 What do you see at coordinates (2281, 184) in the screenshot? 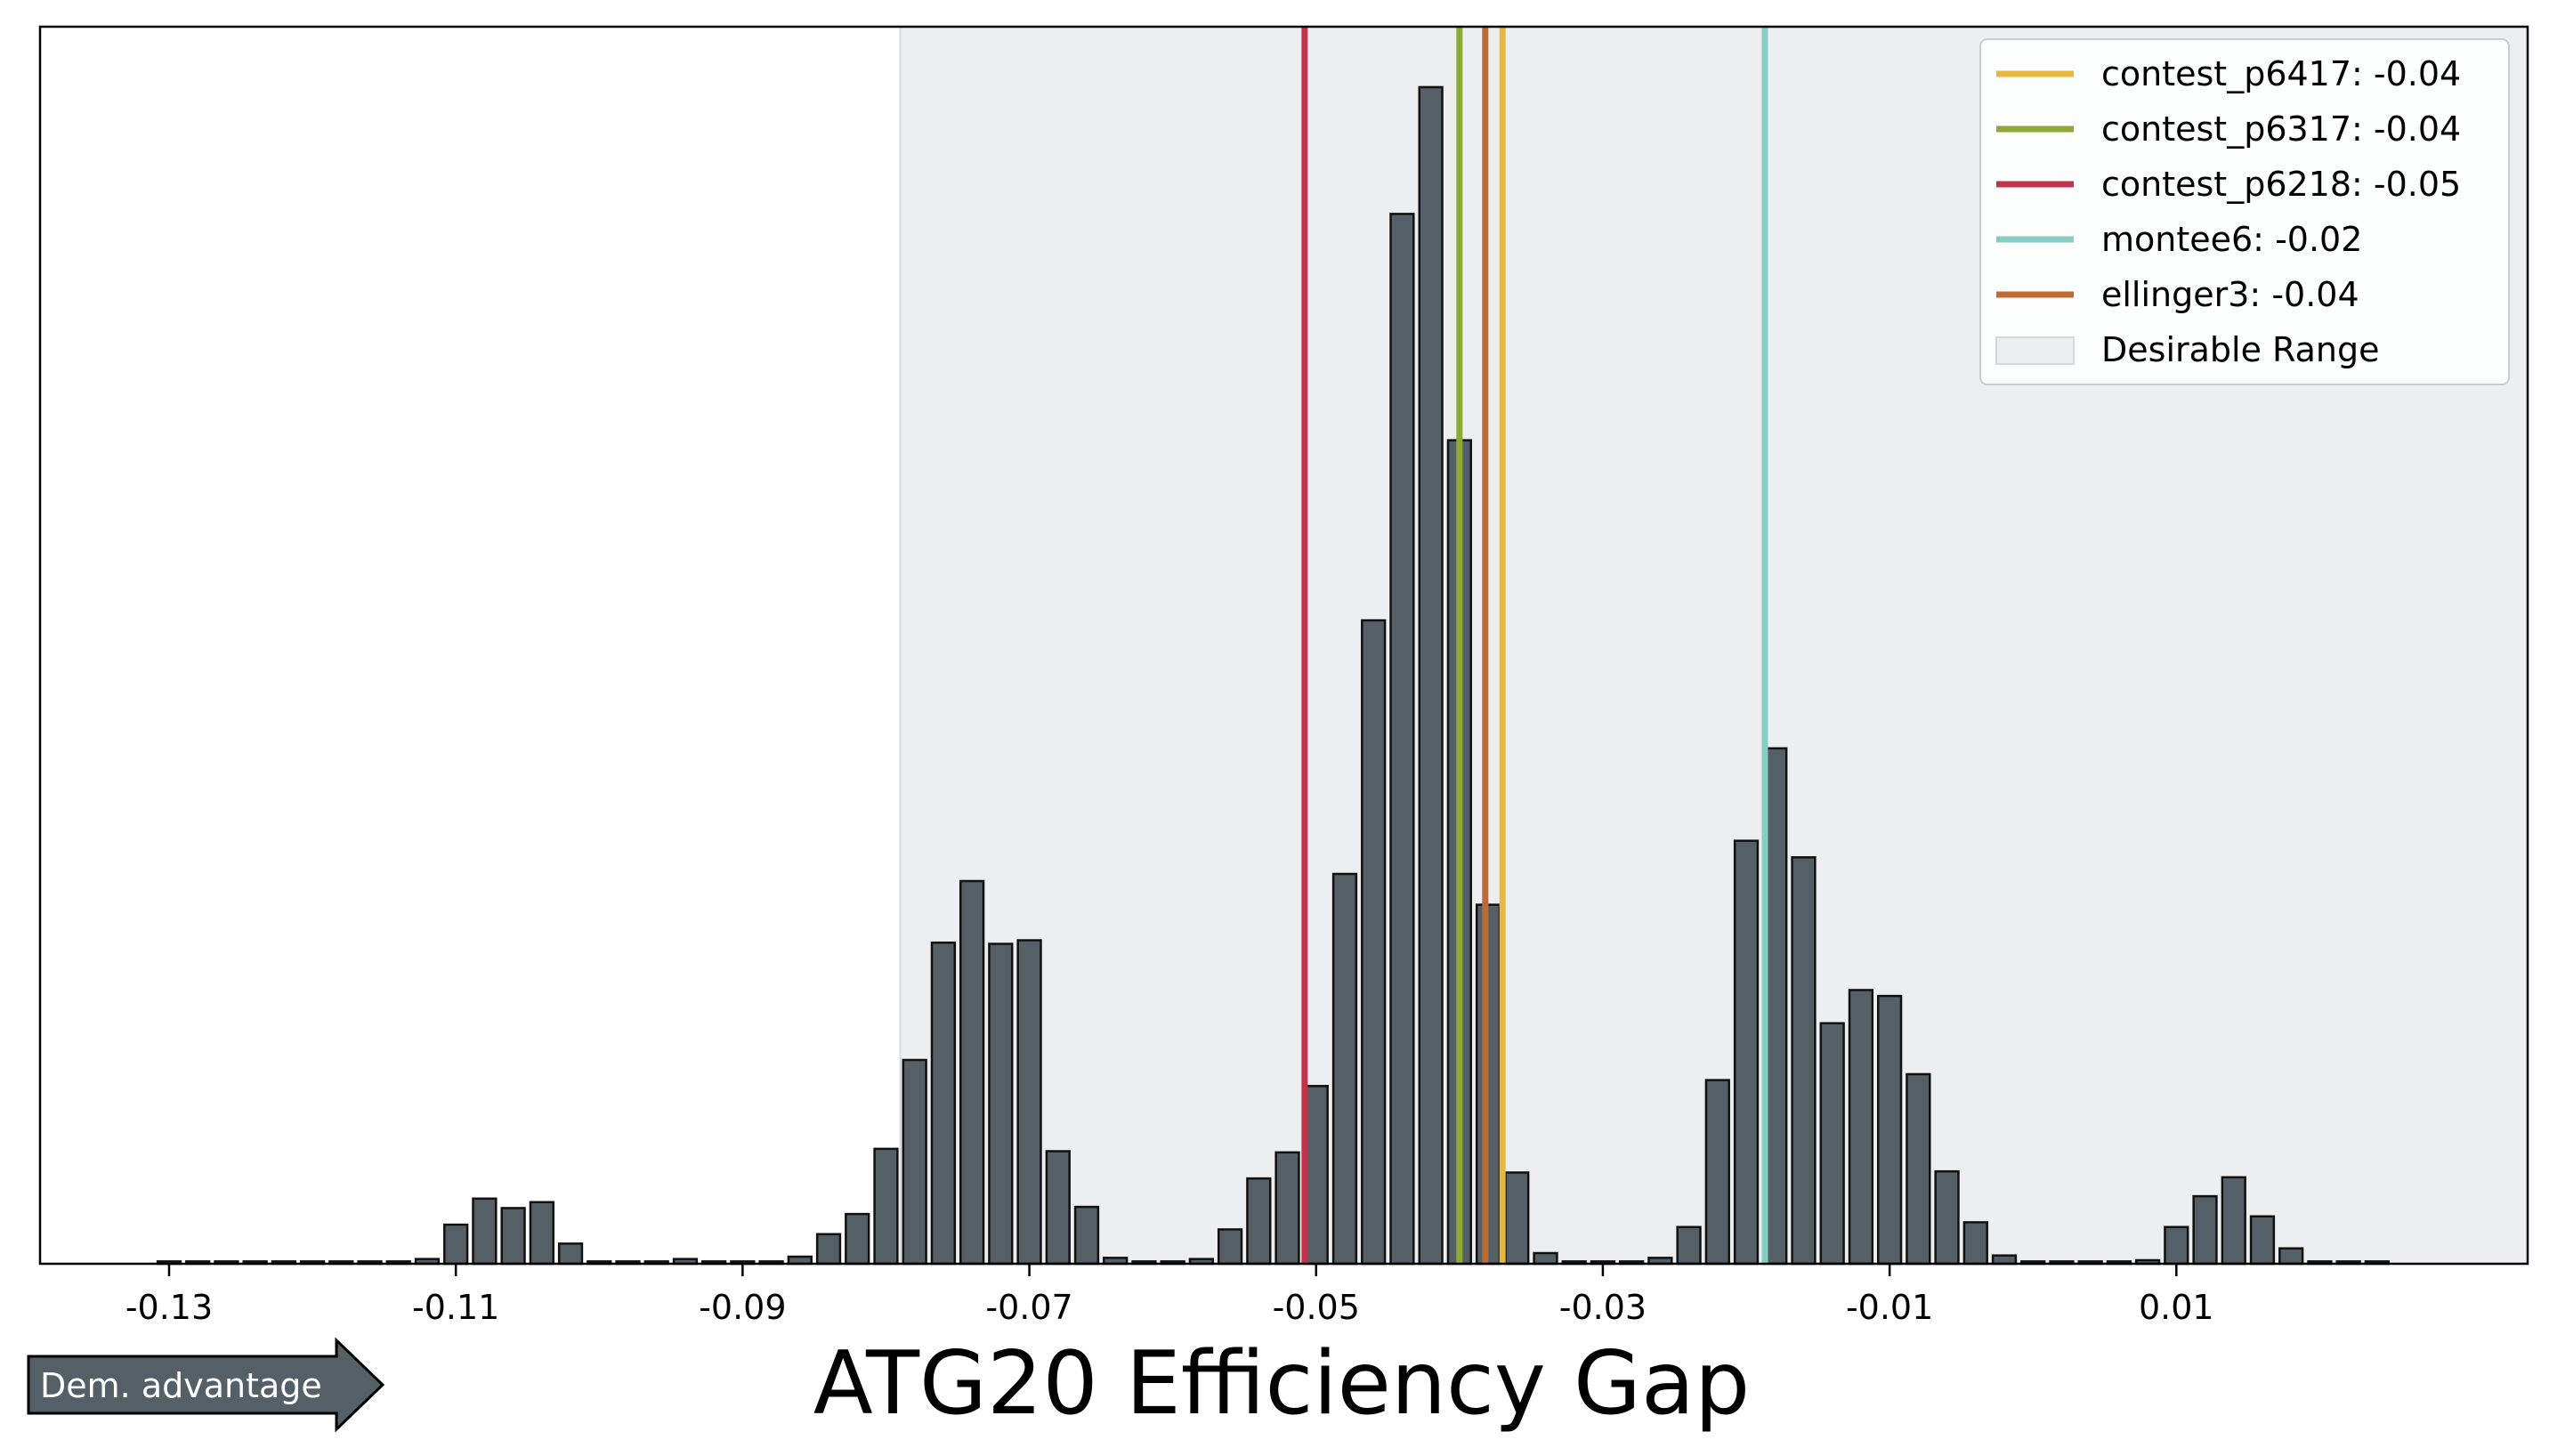
I see `legend-label-contest-p6218: contest_p6218: -0.05` at bounding box center [2281, 184].